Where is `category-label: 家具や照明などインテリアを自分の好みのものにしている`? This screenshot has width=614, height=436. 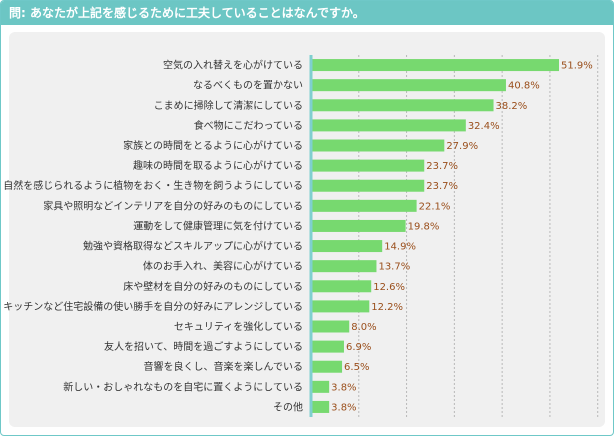
category-label: 家具や照明などインテリアを自分の好みのものにしている is located at coordinates (173, 205).